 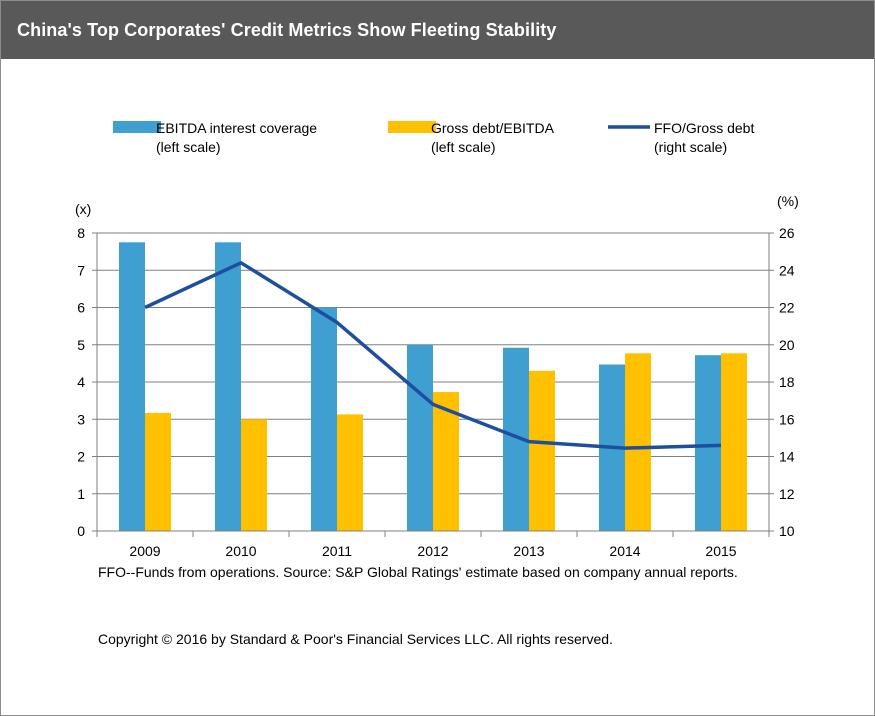 What do you see at coordinates (787, 419) in the screenshot?
I see `right-tick-label: 16` at bounding box center [787, 419].